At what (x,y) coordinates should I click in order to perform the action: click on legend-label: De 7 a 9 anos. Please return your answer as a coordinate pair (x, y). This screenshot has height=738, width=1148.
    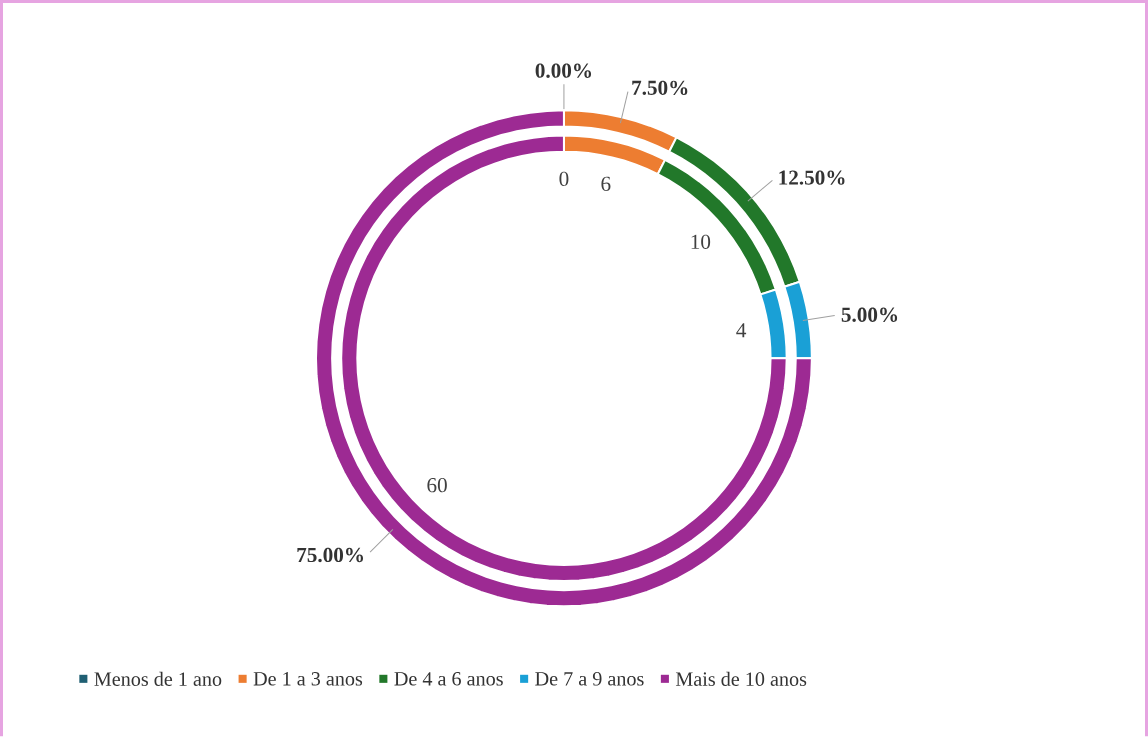
    Looking at the image, I should click on (589, 679).